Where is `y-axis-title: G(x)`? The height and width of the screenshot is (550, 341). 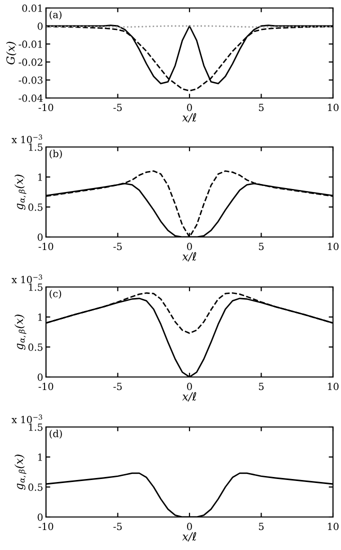
y-axis-title: G(x) is located at coordinates (11, 53).